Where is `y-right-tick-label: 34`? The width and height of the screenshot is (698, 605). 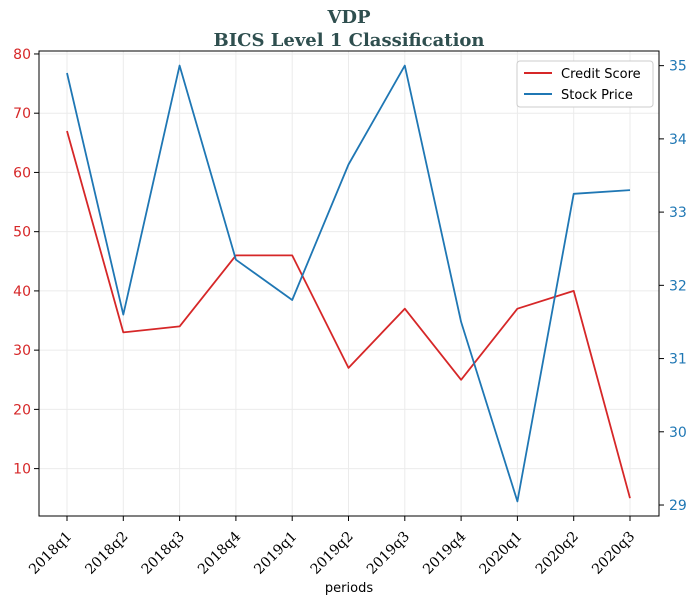 y-right-tick-label: 34 is located at coordinates (678, 140).